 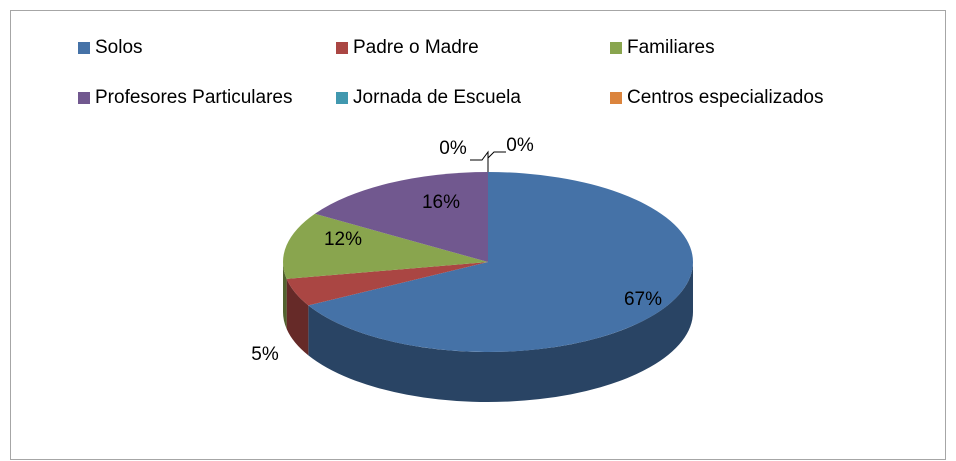 I want to click on legend-label: Familiares, so click(x=671, y=47).